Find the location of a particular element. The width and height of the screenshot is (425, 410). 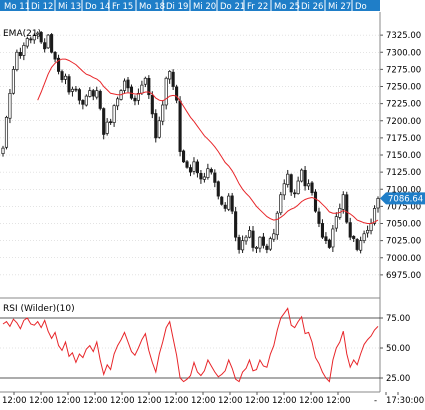

time-label: 17:30:00 is located at coordinates (405, 400).